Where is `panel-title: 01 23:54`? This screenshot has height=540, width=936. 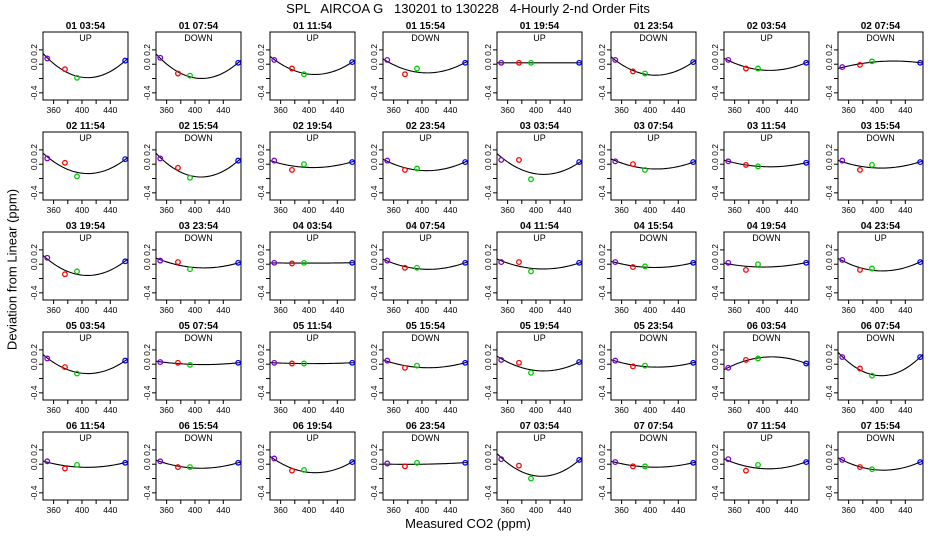
panel-title: 01 23:54 is located at coordinates (654, 26).